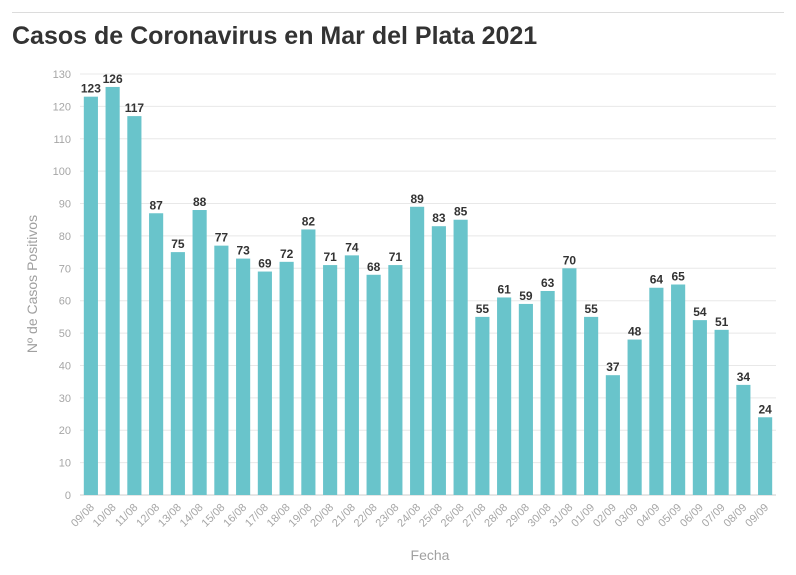 Image resolution: width=796 pixels, height=575 pixels. Describe the element at coordinates (635, 332) in the screenshot. I see `data-label: 48` at that location.